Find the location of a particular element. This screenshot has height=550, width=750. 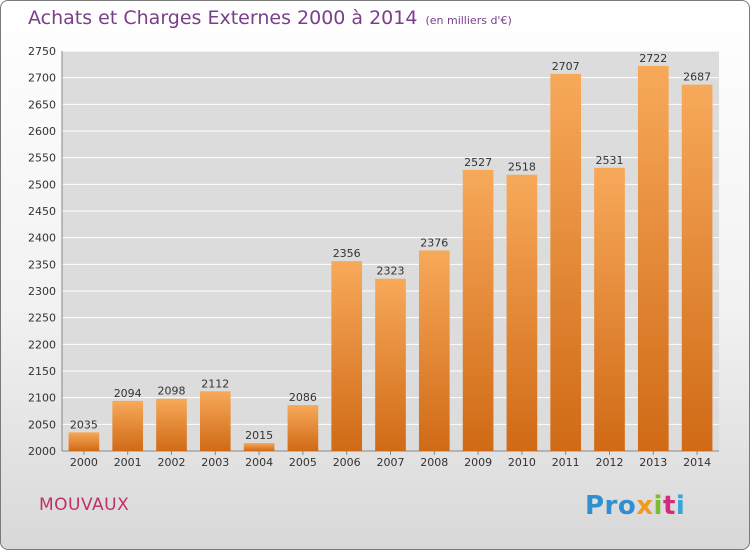

y-tick-label: 2600 is located at coordinates (42, 131).